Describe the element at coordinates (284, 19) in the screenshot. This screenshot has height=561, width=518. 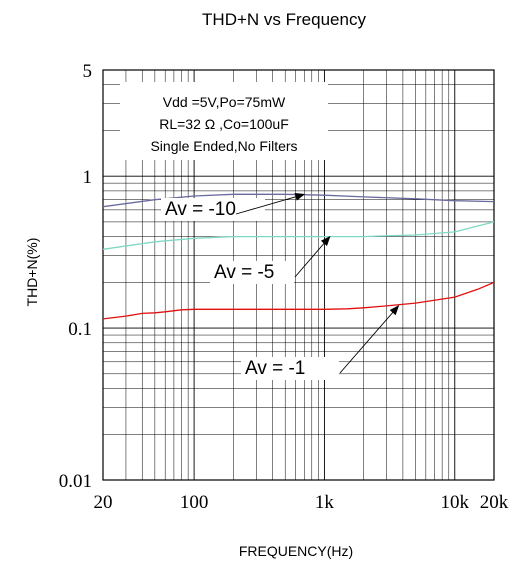
I see `chart-title: THD+N vs Frequency` at that location.